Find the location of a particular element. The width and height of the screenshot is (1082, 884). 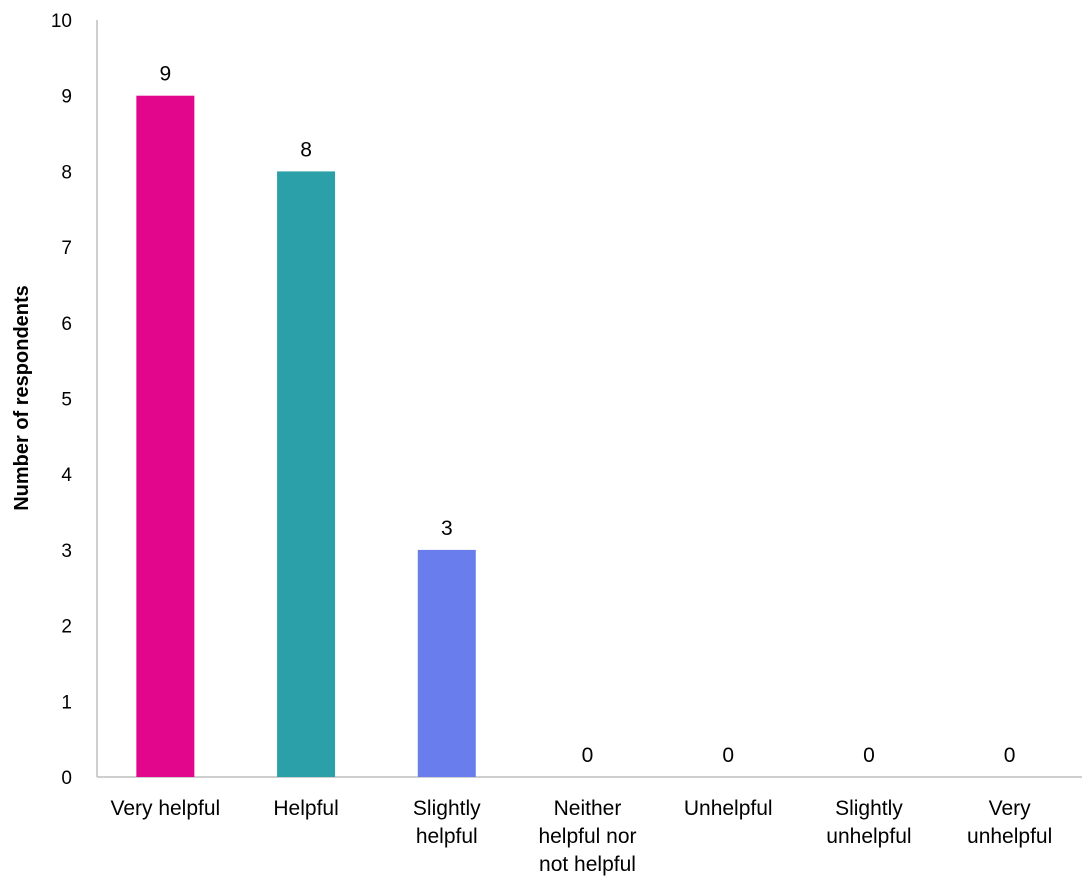

y-tick-label: 0 is located at coordinates (66, 778).